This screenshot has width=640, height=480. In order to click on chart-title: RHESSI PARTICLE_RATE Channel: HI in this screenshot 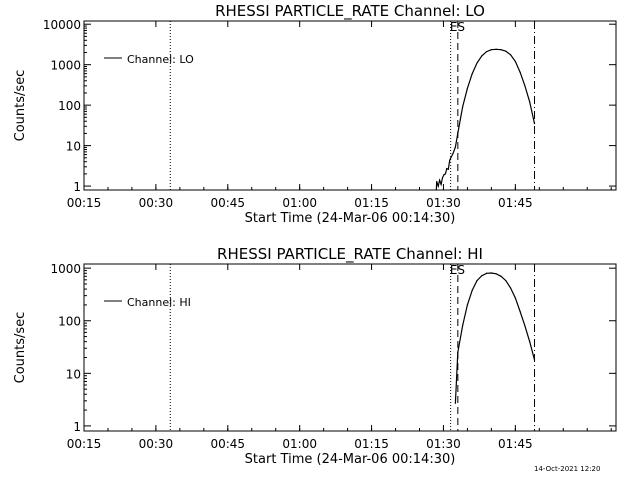, I will do `click(350, 254)`.